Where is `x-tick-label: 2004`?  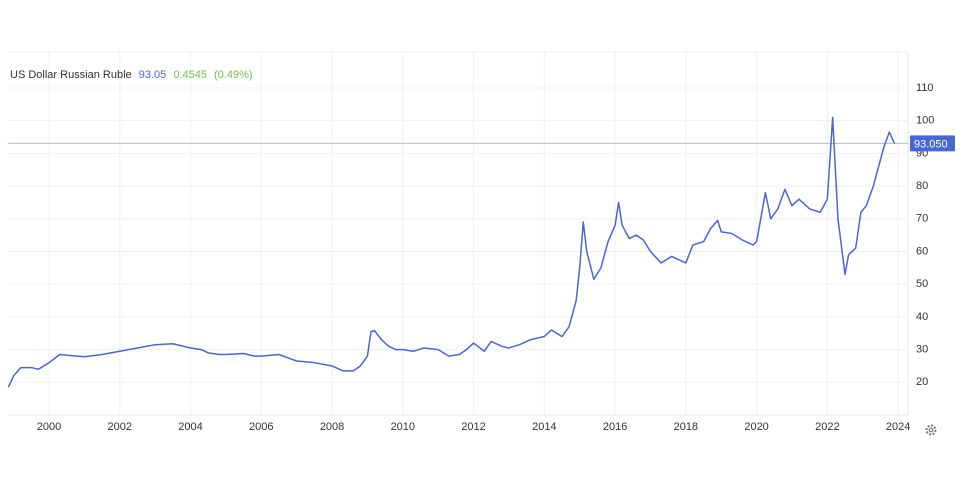 x-tick-label: 2004 is located at coordinates (190, 427).